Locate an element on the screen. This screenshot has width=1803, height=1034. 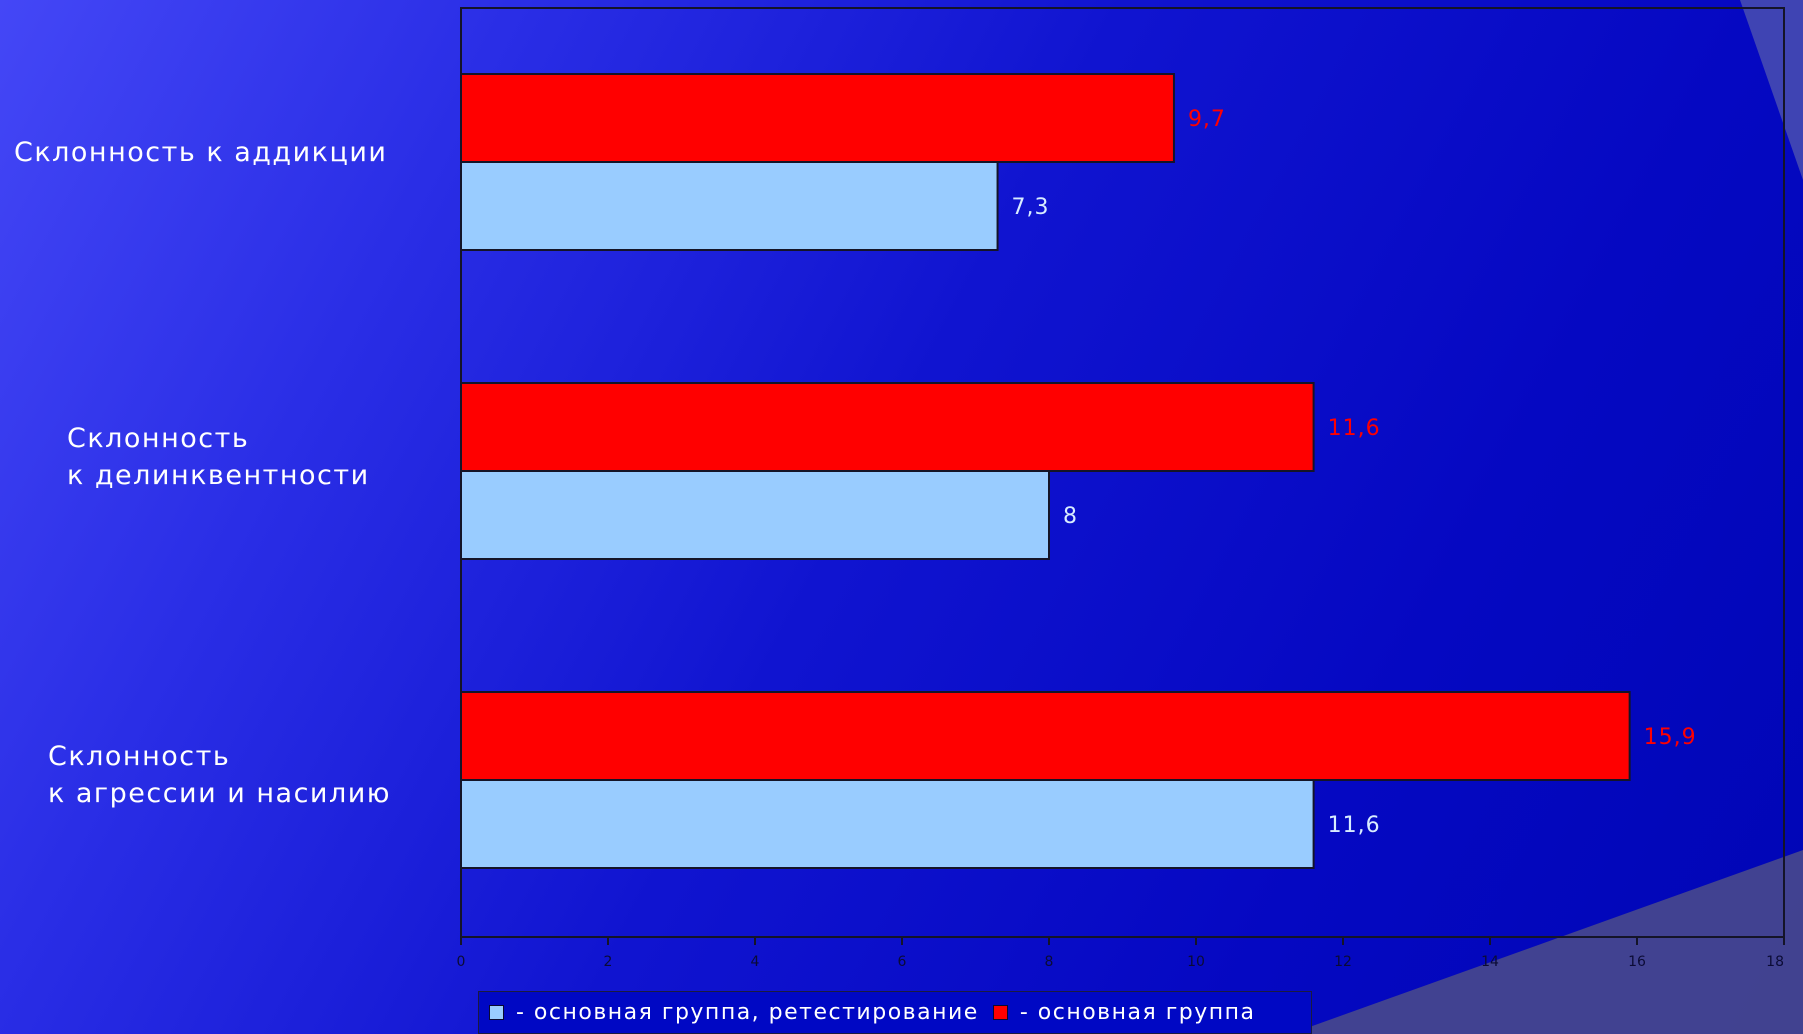
legend-label-retest: - основная группа, ретестирование is located at coordinates (747, 1012).